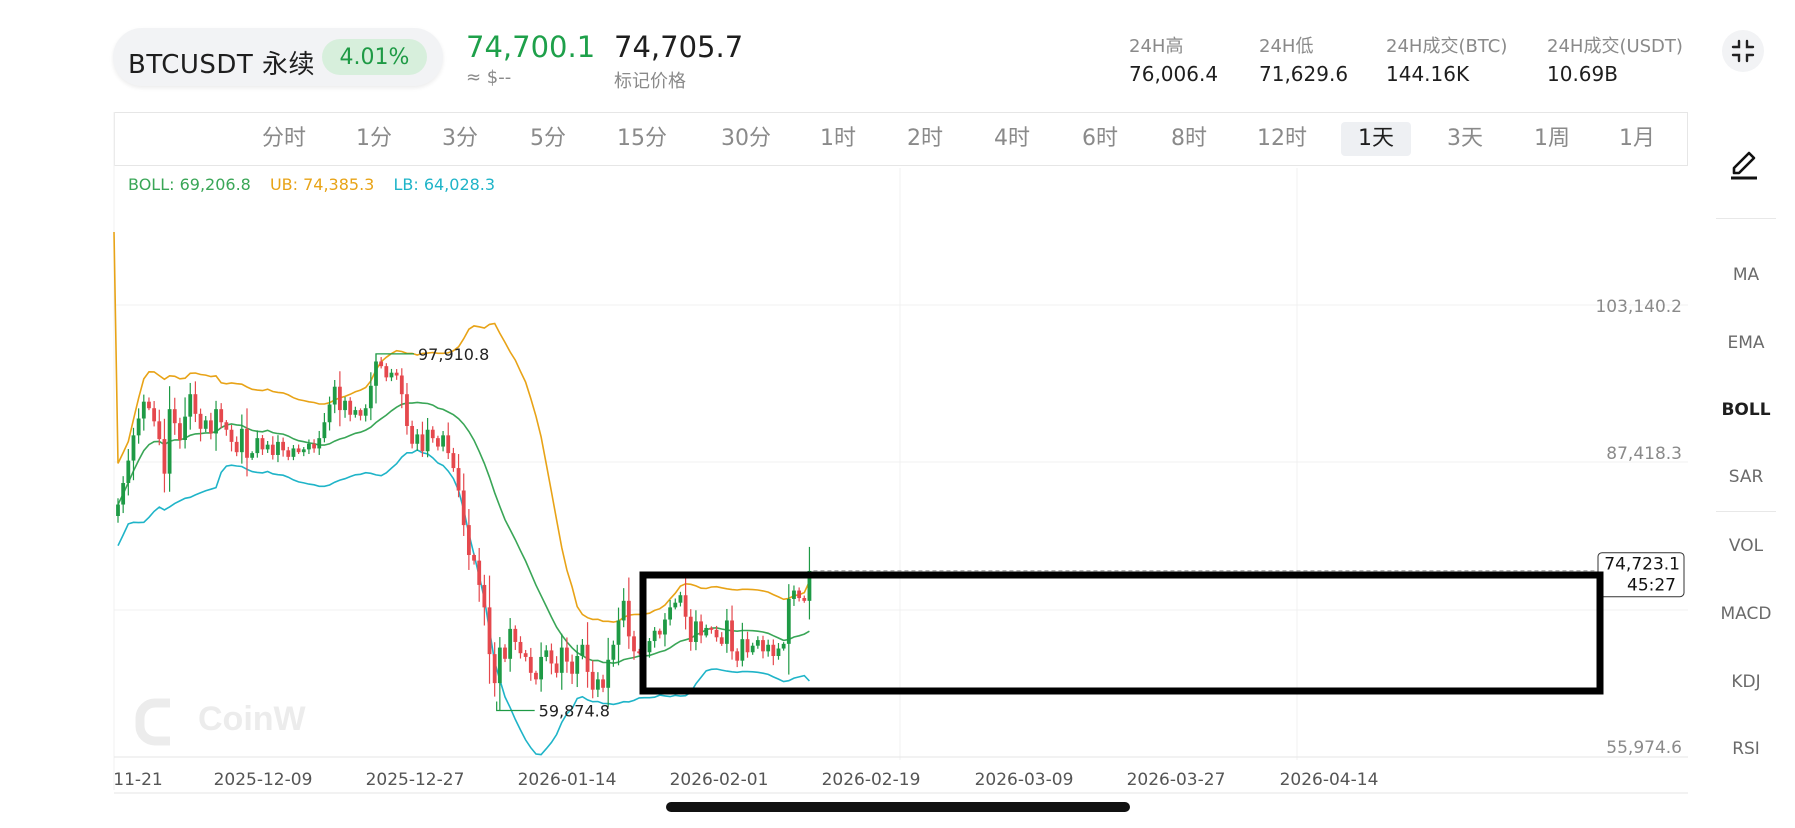 This screenshot has height=828, width=1795. What do you see at coordinates (1637, 138) in the screenshot?
I see `interval-tab: 1月` at bounding box center [1637, 138].